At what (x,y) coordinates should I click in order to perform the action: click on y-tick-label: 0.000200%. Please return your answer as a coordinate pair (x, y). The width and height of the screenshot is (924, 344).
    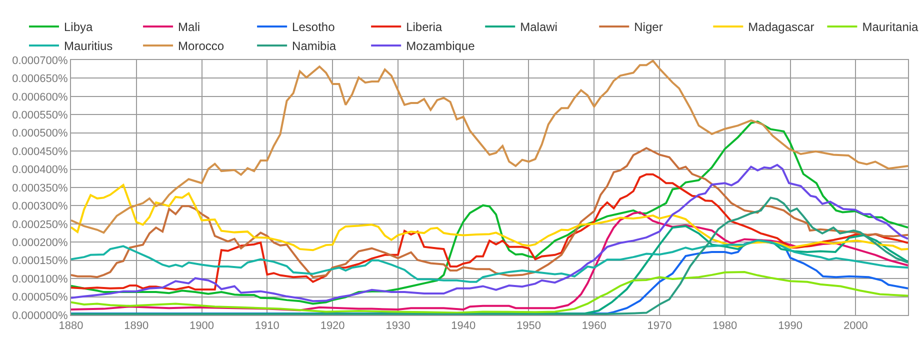
    Looking at the image, I should click on (40, 242).